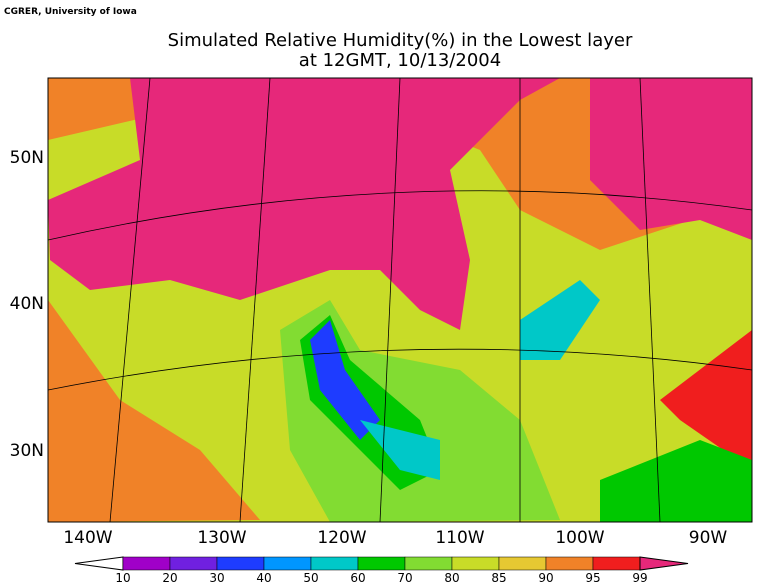 This screenshot has height=587, width=760. What do you see at coordinates (579, 538) in the screenshot?
I see `lon-label: 100W` at bounding box center [579, 538].